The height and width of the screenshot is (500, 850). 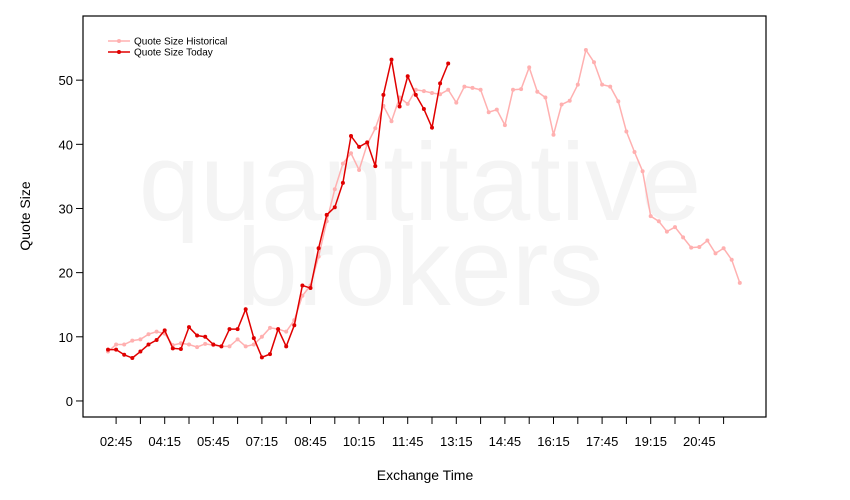 What do you see at coordinates (66, 337) in the screenshot?
I see `y-tick-label: 10` at bounding box center [66, 337].